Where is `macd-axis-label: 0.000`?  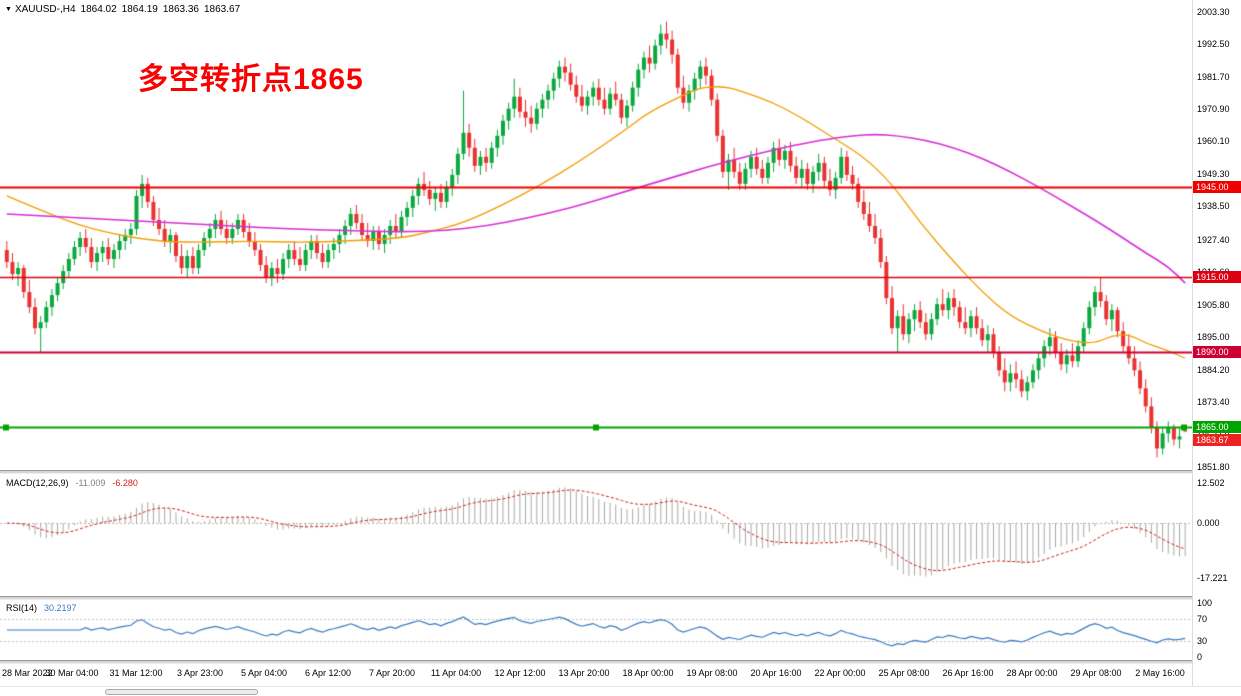 macd-axis-label: 0.000 is located at coordinates (1208, 523).